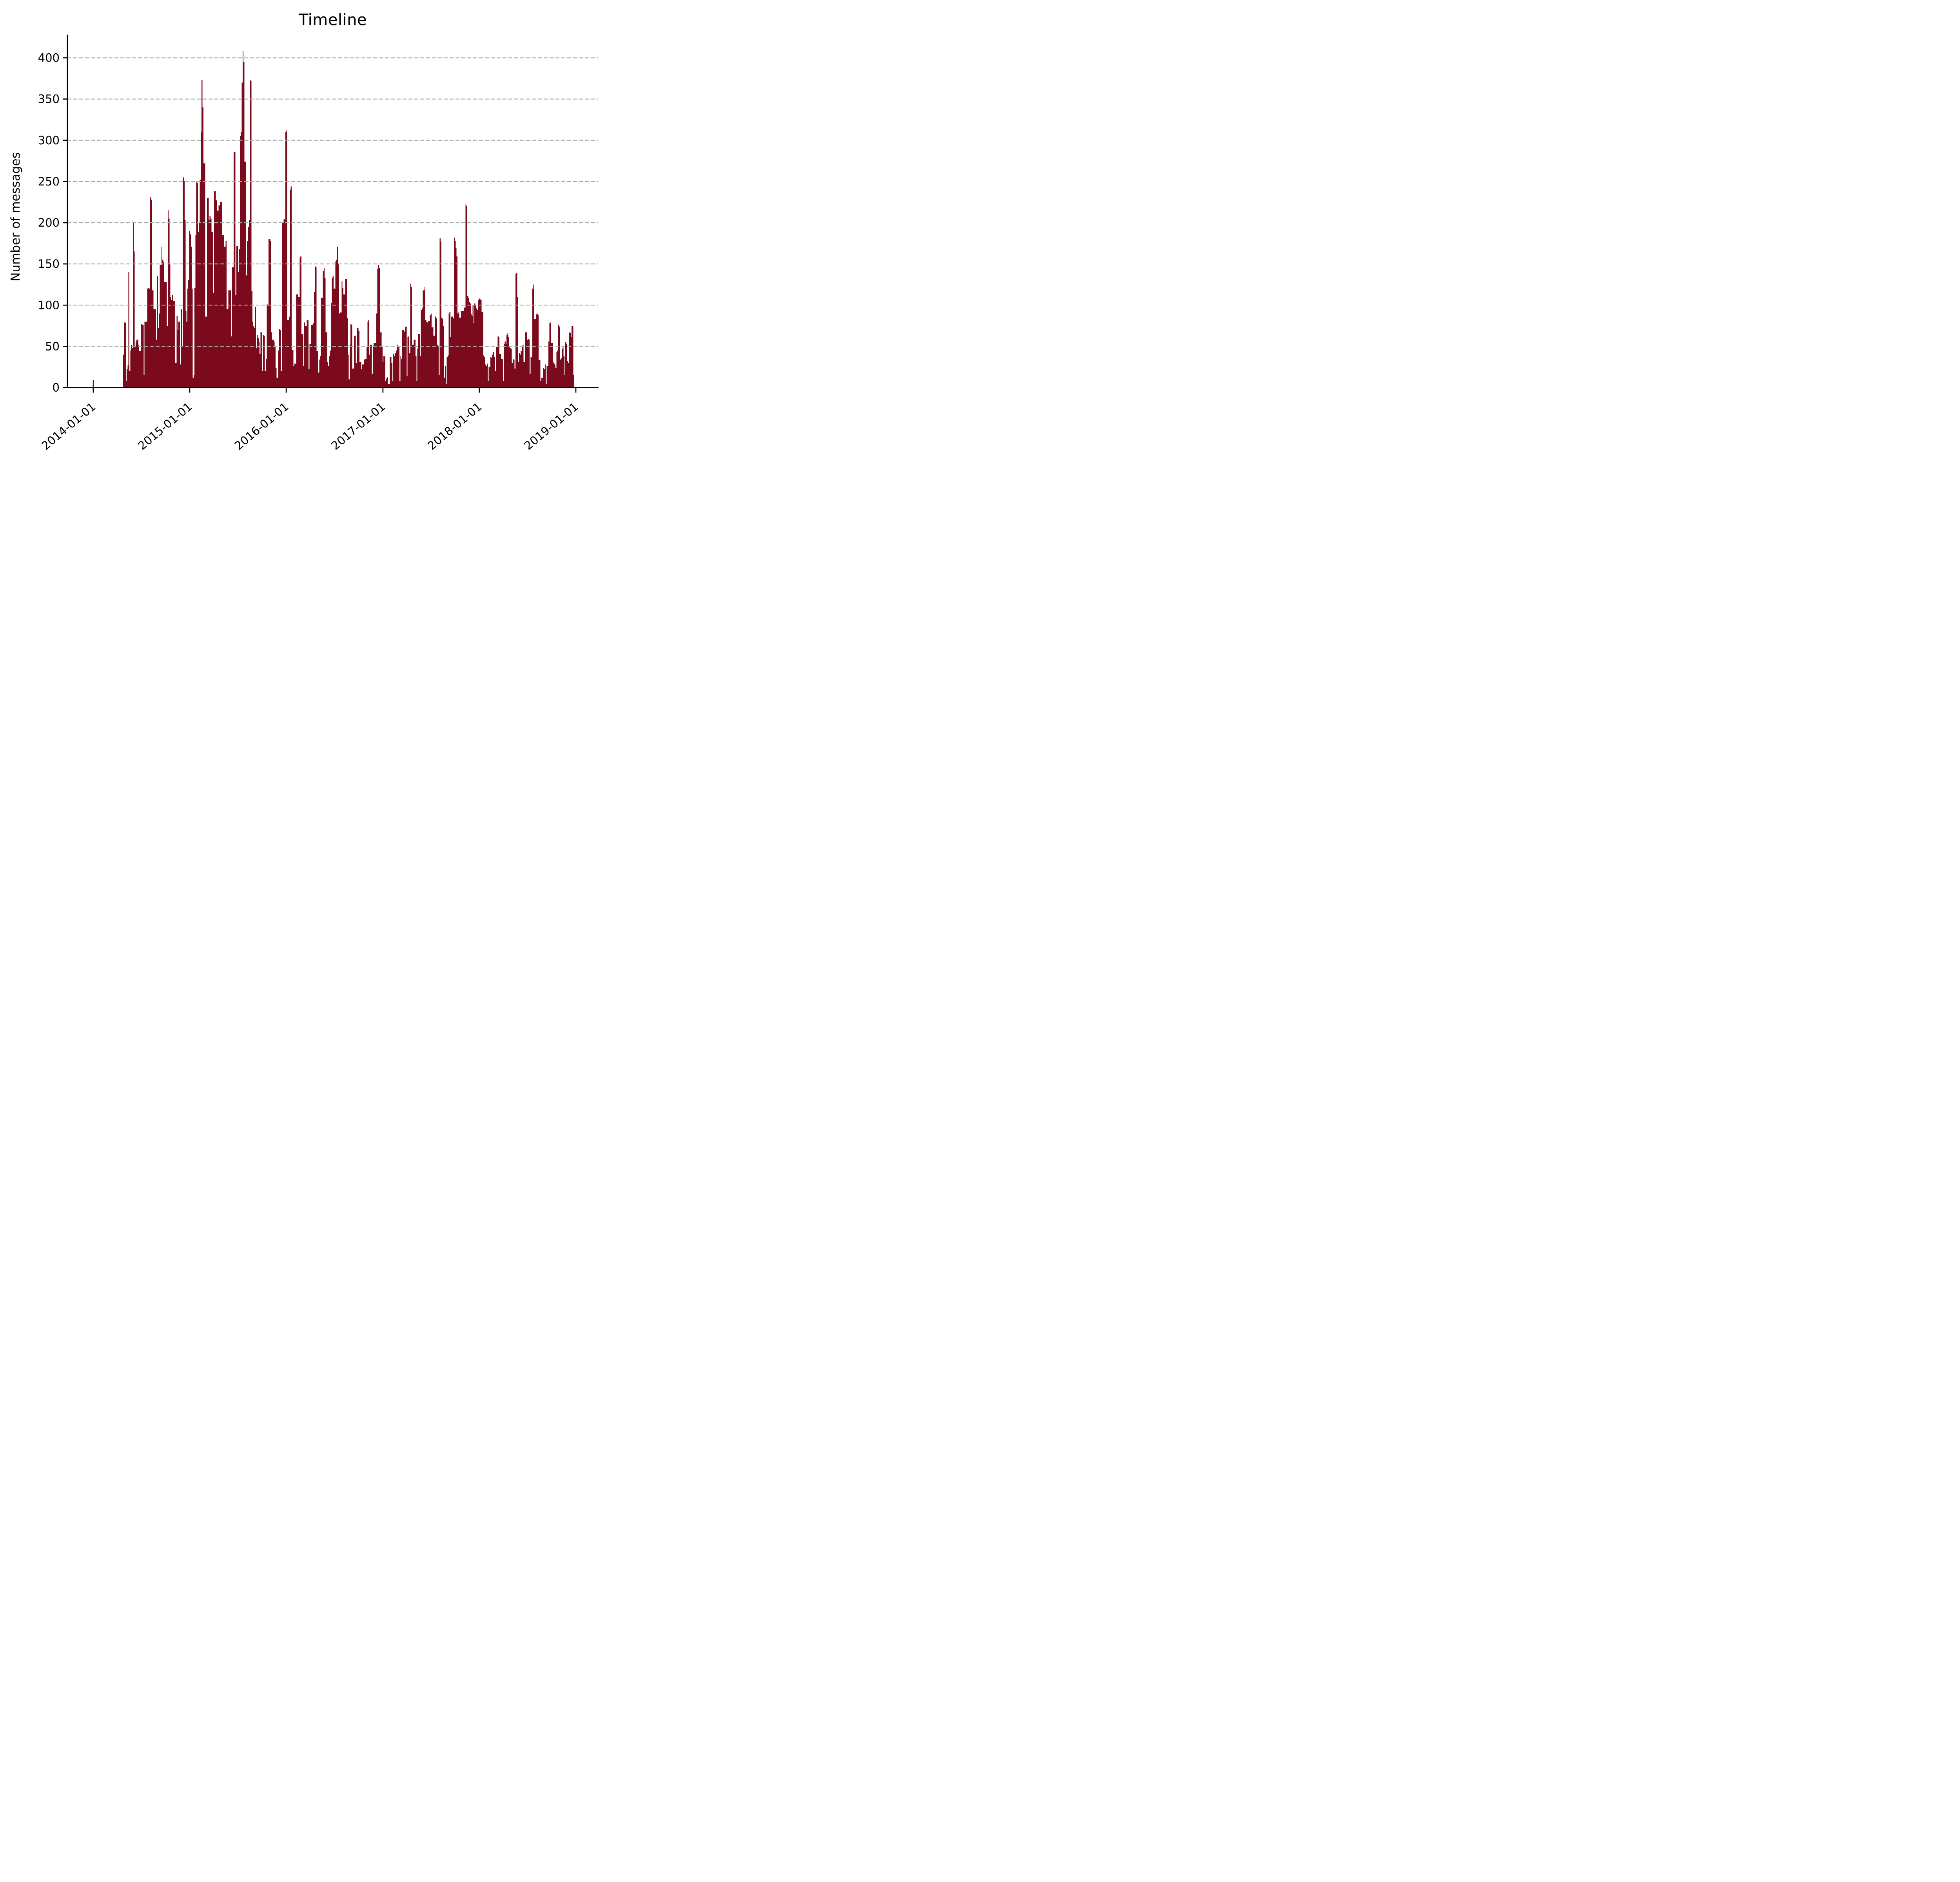  What do you see at coordinates (93, 384) in the screenshot?
I see `isolated-bar` at bounding box center [93, 384].